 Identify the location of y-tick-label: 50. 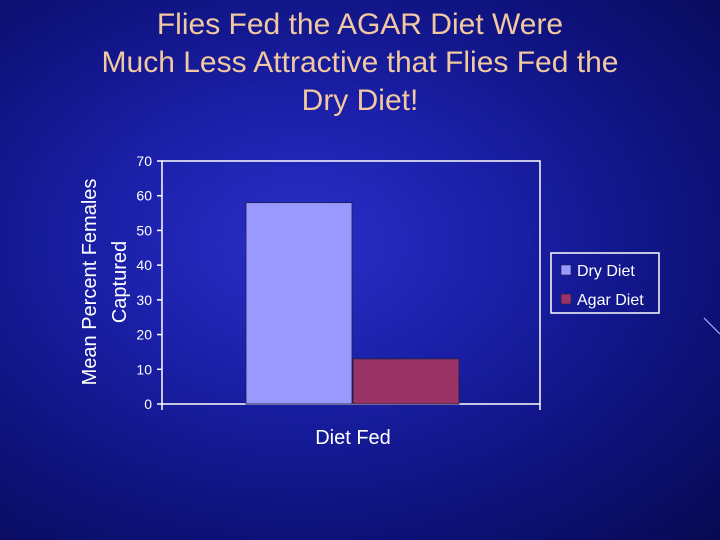
(144, 230).